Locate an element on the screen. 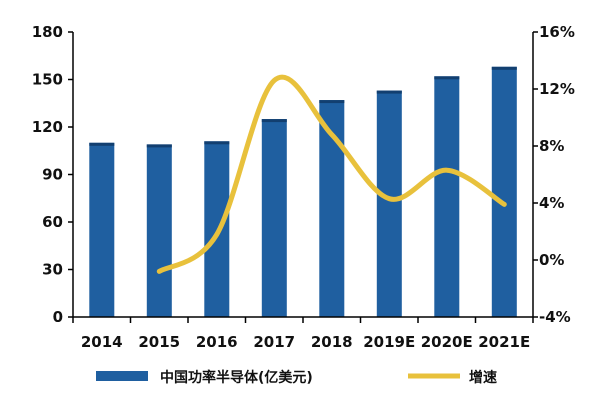  bar-top-2021E is located at coordinates (504, 68).